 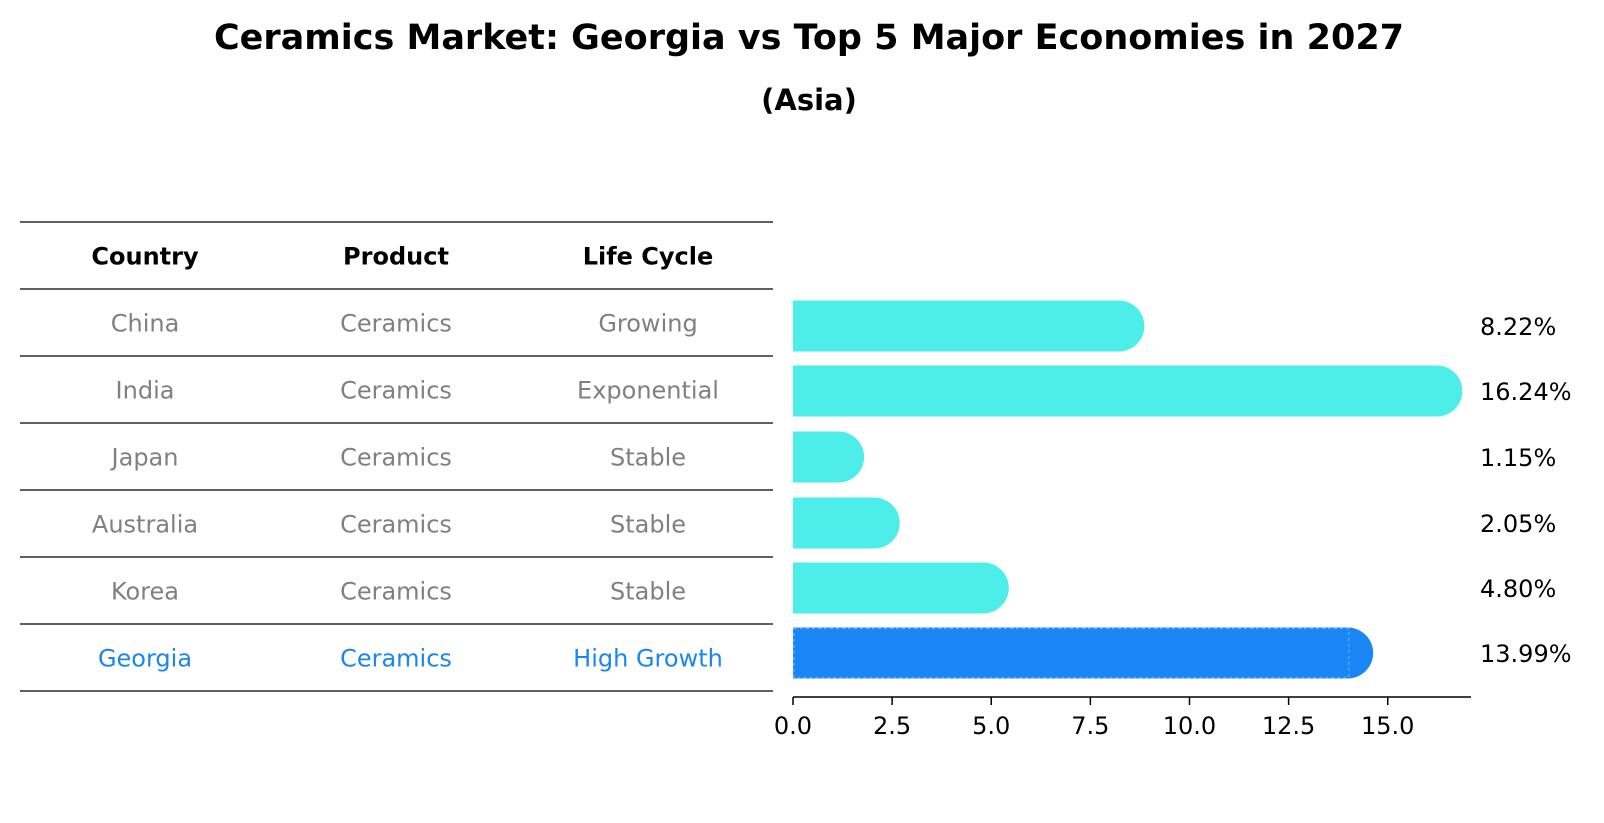 What do you see at coordinates (1518, 458) in the screenshot?
I see `bar-value-label: 1.15%` at bounding box center [1518, 458].